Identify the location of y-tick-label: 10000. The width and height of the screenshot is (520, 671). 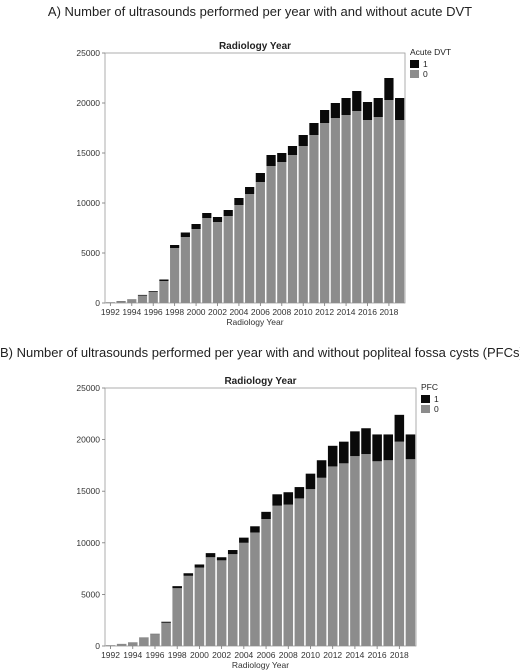
(88, 543).